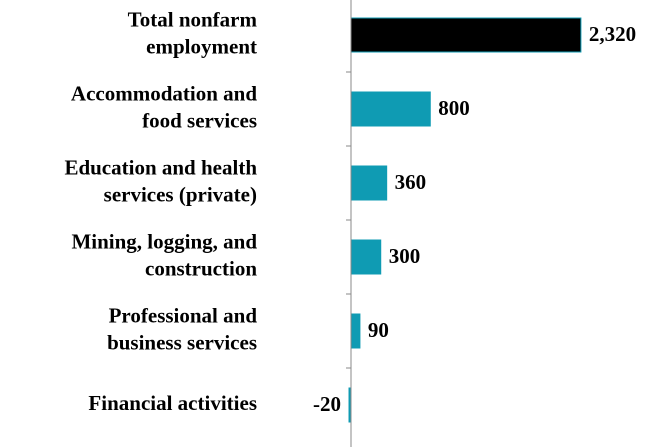 The image size is (672, 447). I want to click on category-label: Total nonfarm, so click(193, 19).